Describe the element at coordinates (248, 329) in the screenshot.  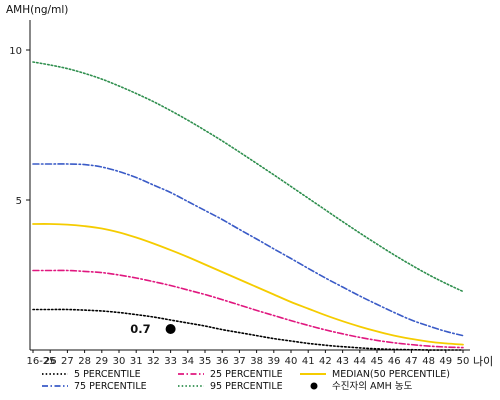
I see `series-line-5-percentile` at that location.